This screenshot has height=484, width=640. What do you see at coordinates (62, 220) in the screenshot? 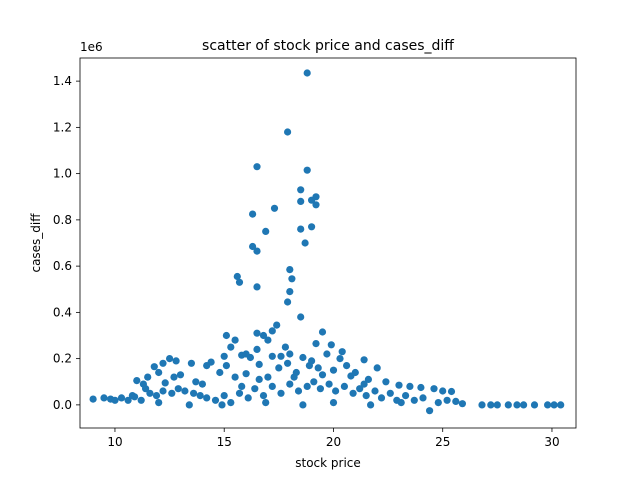
I see `y-tick-label: 0.8` at bounding box center [62, 220].